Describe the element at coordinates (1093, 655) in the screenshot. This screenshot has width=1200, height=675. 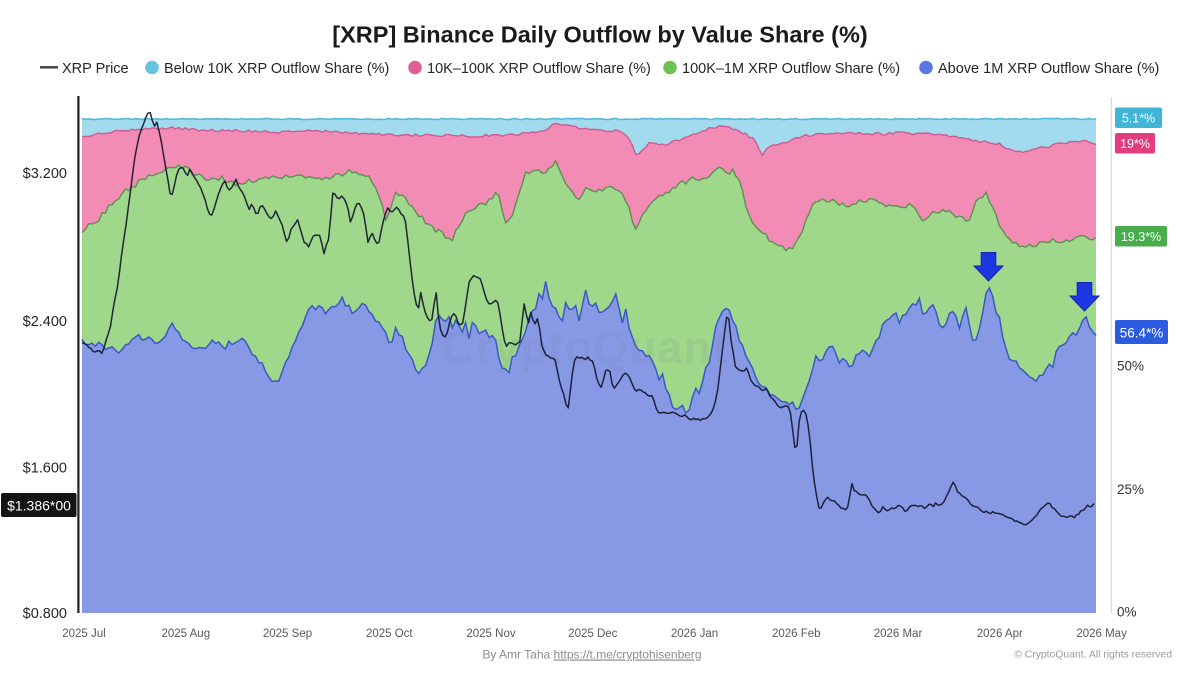
I see `svg-text:© CryptoQuant. All rights rese: © CryptoQuant. All rights reserved` at that location.